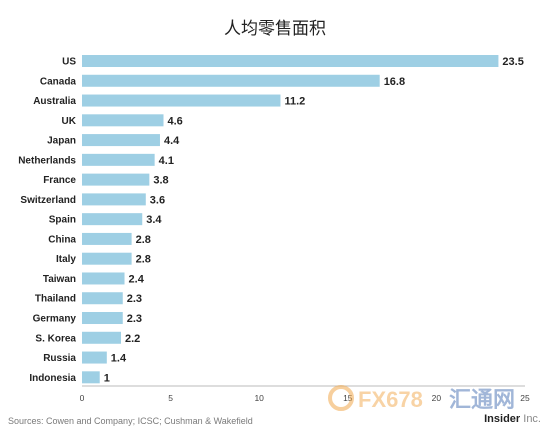 The width and height of the screenshot is (550, 434). Describe the element at coordinates (170, 398) in the screenshot. I see `x-tick-label: 5` at that location.